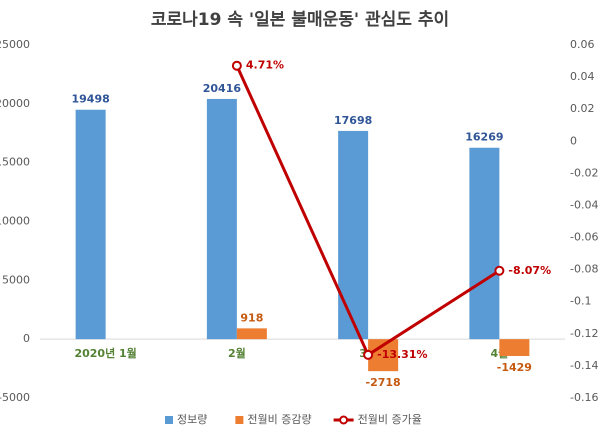  I want to click on x-tick-label: 2월, so click(237, 353).